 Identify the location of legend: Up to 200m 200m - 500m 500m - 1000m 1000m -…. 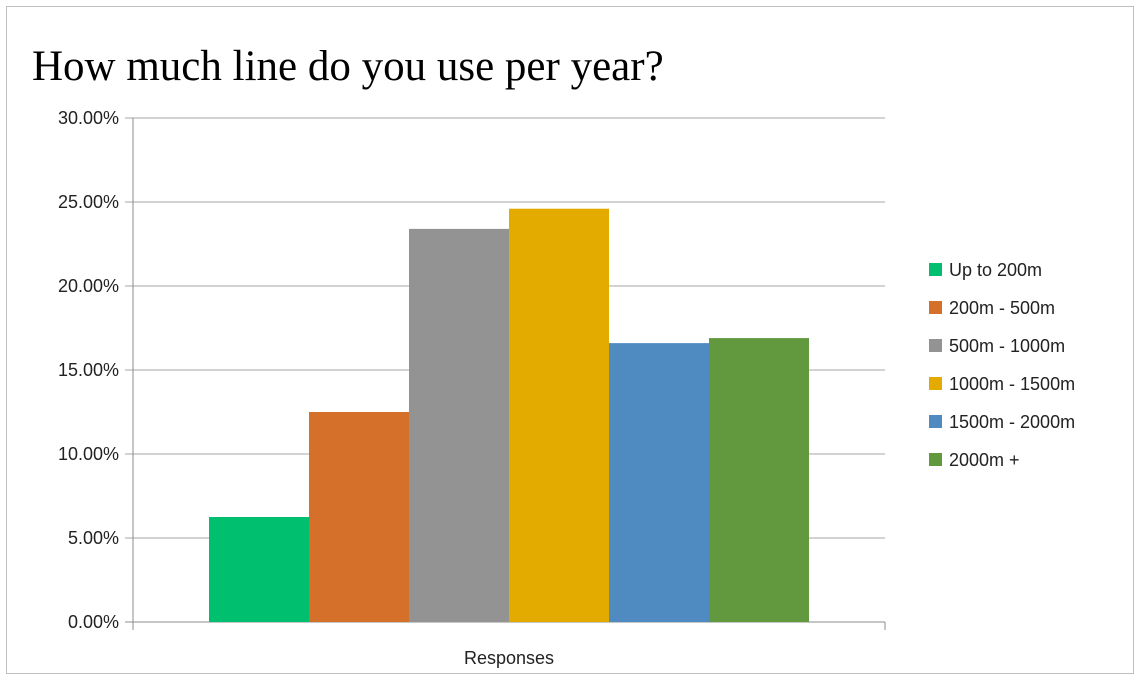
(1002, 365).